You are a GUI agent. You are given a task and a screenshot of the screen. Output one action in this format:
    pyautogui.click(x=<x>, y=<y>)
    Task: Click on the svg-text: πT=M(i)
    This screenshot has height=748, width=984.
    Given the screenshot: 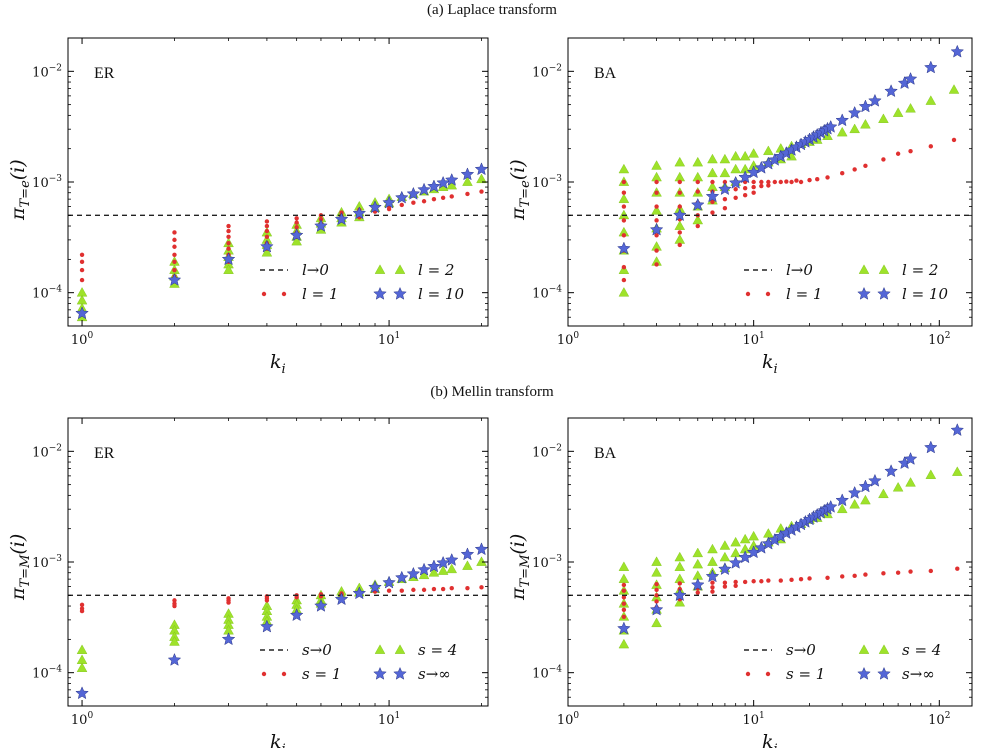 What is the action you would take?
    pyautogui.click(x=520, y=567)
    